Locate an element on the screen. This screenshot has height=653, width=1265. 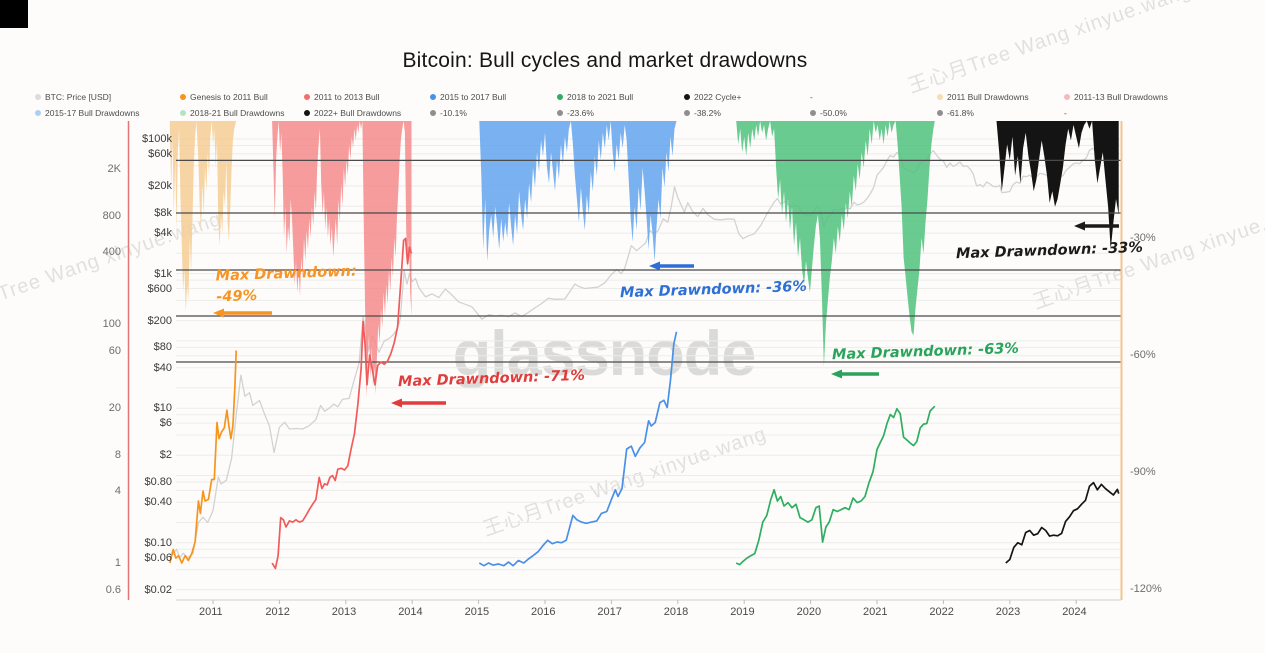
legend-label: Genesis to 2011 Bull is located at coordinates (229, 97).